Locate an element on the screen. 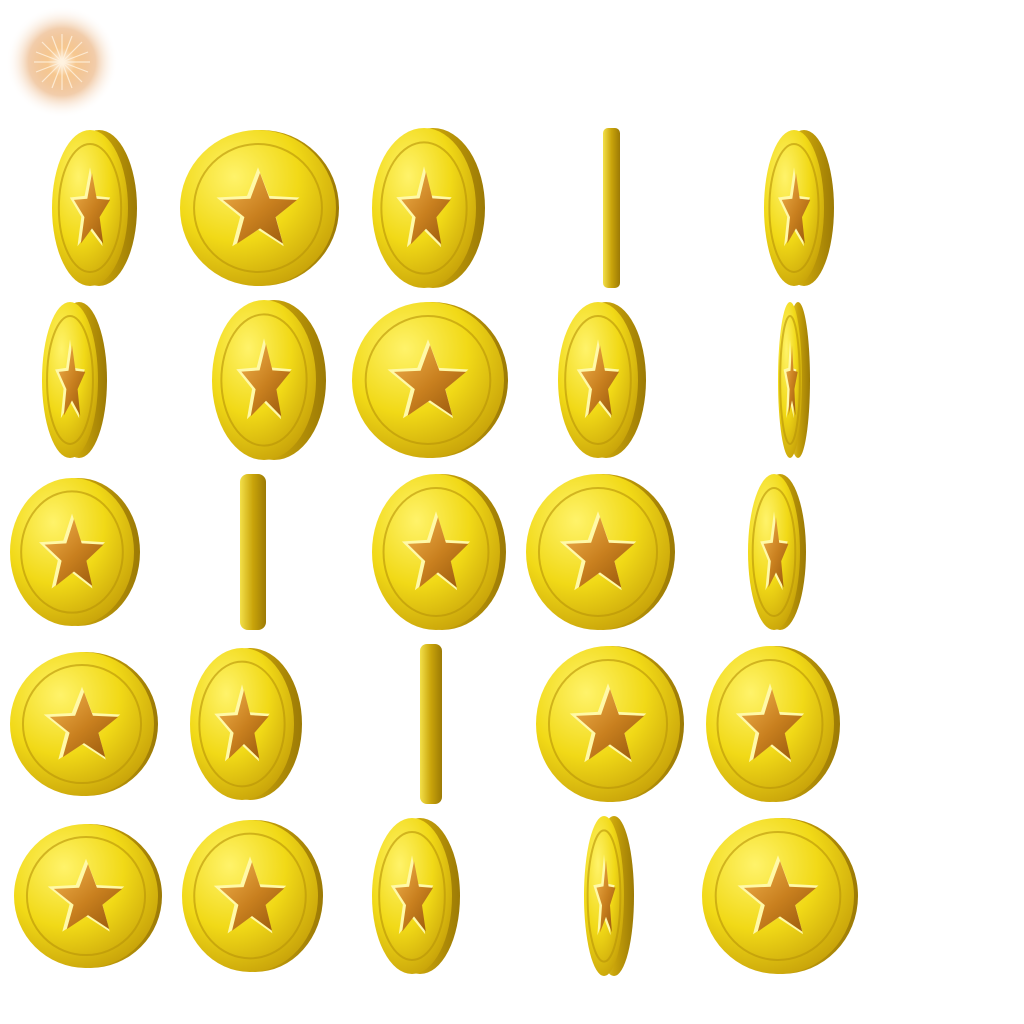 This screenshot has height=1024, width=1024. sparkle-burst-svg is located at coordinates (62, 62).